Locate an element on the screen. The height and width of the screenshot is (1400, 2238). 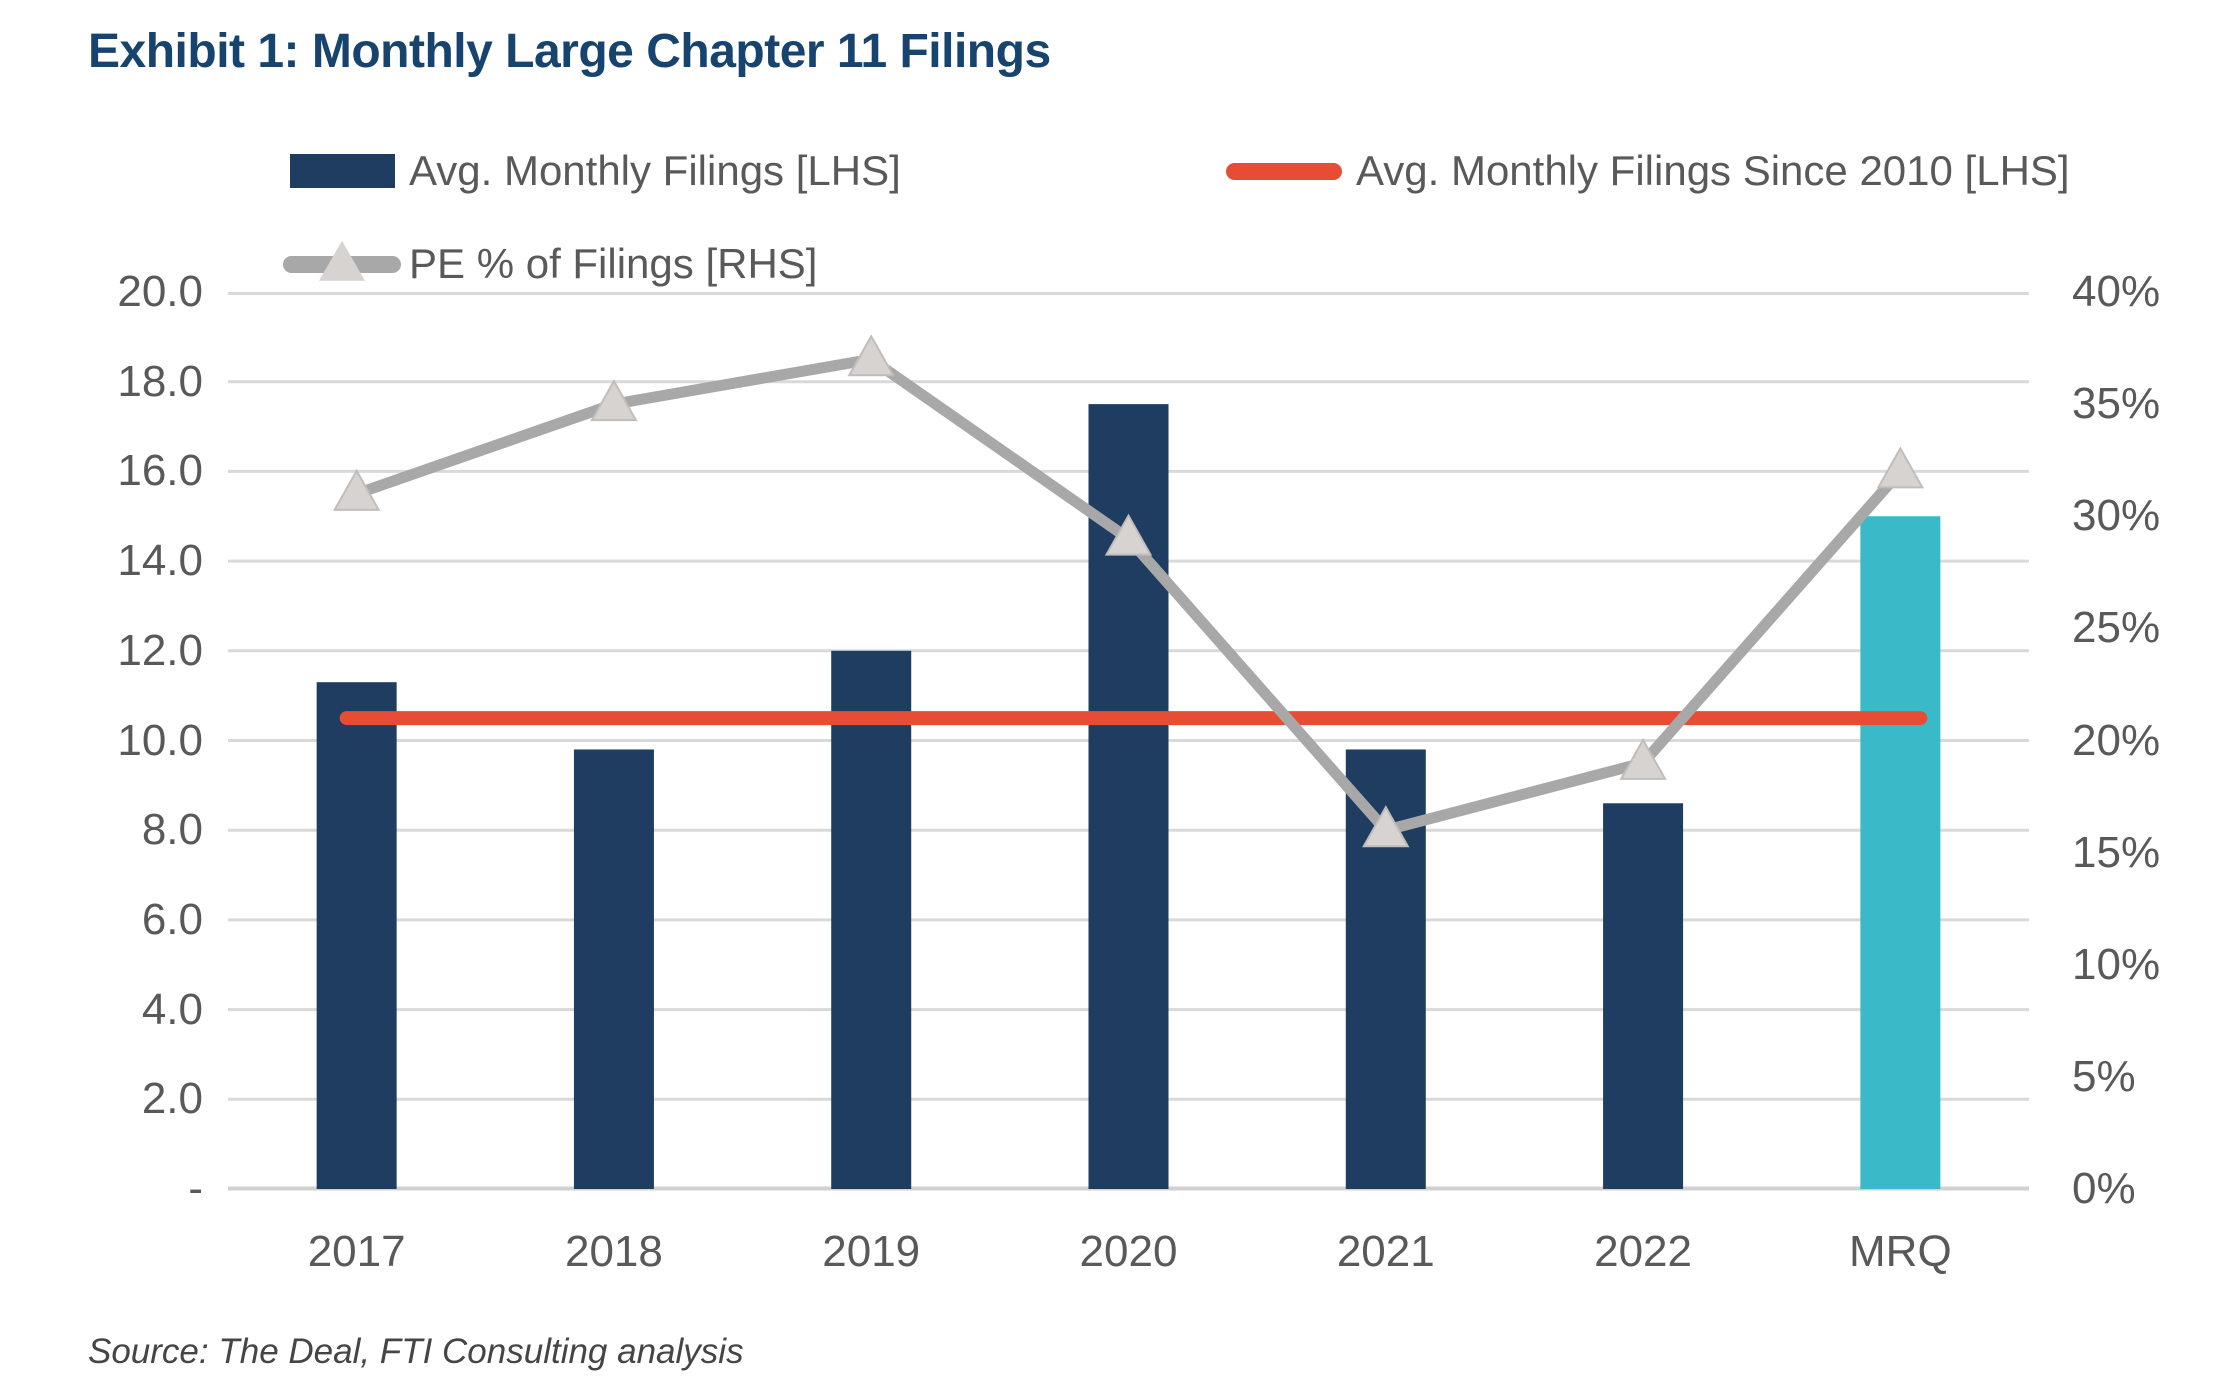
left-axis-tick: 4.0 is located at coordinates (172, 1009).